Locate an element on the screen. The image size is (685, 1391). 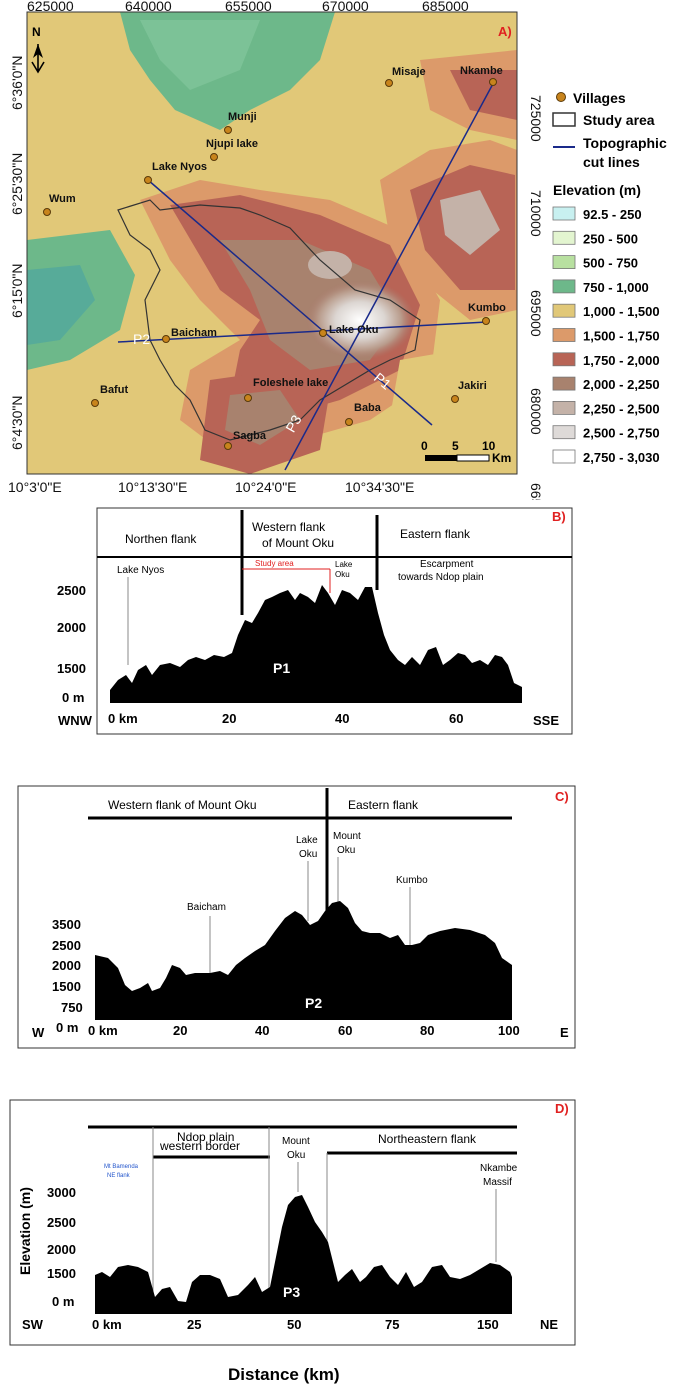
cut-line-p1 is located at coordinates (290, 302).